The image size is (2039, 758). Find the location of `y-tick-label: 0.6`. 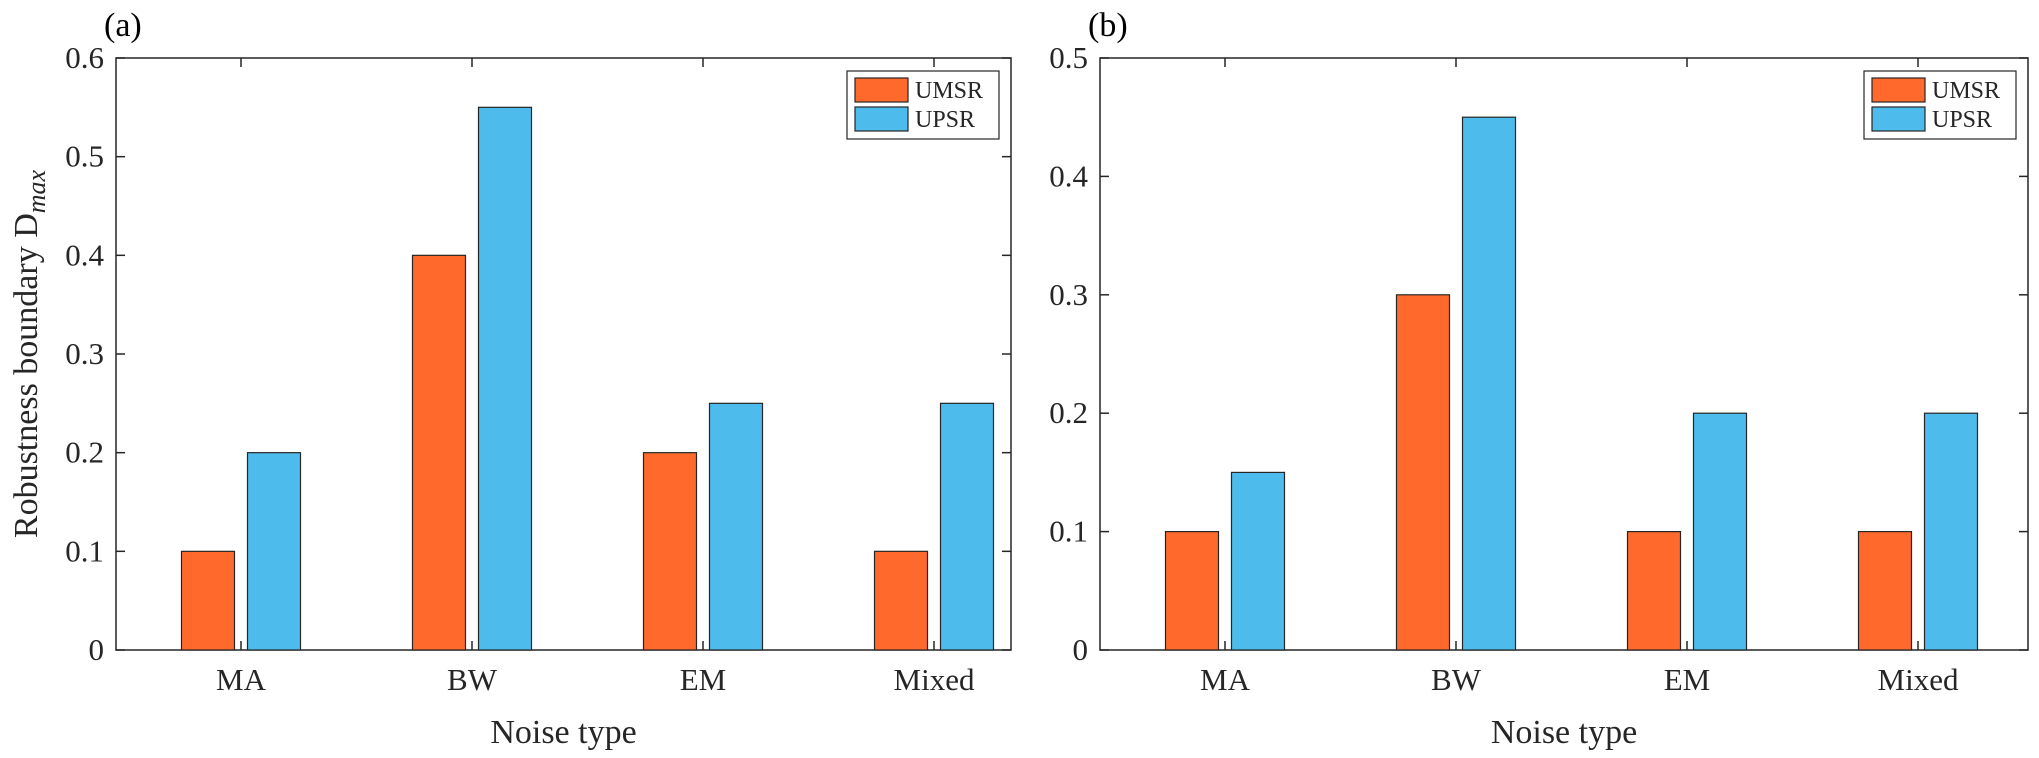

y-tick-label: 0.6 is located at coordinates (84, 57).